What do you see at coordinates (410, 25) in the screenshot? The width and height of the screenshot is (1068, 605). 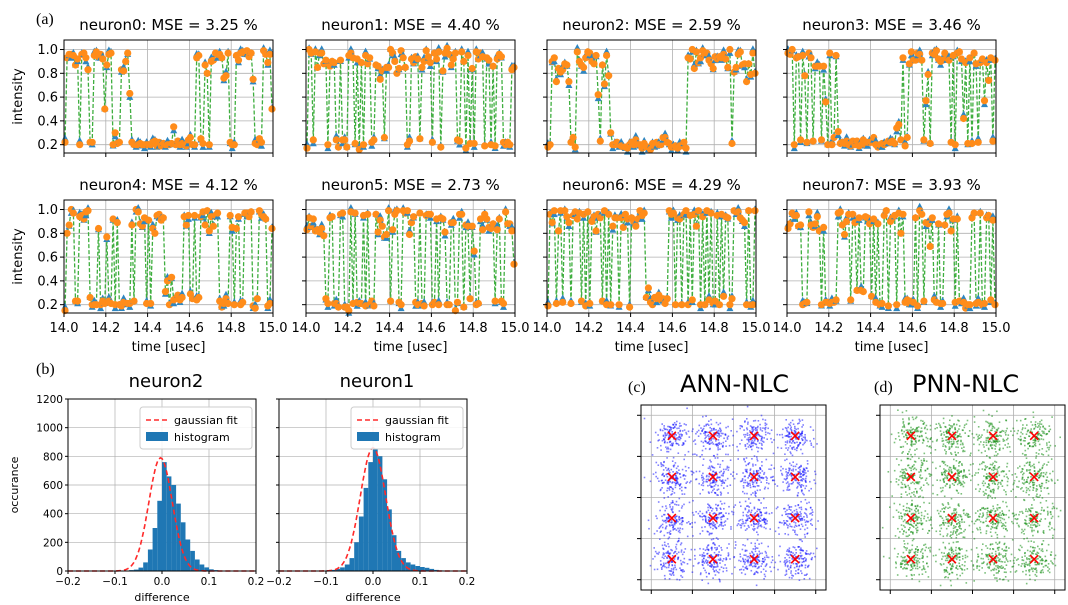 I see `subplot-title: neuron1: MSE = 4.40 %` at bounding box center [410, 25].